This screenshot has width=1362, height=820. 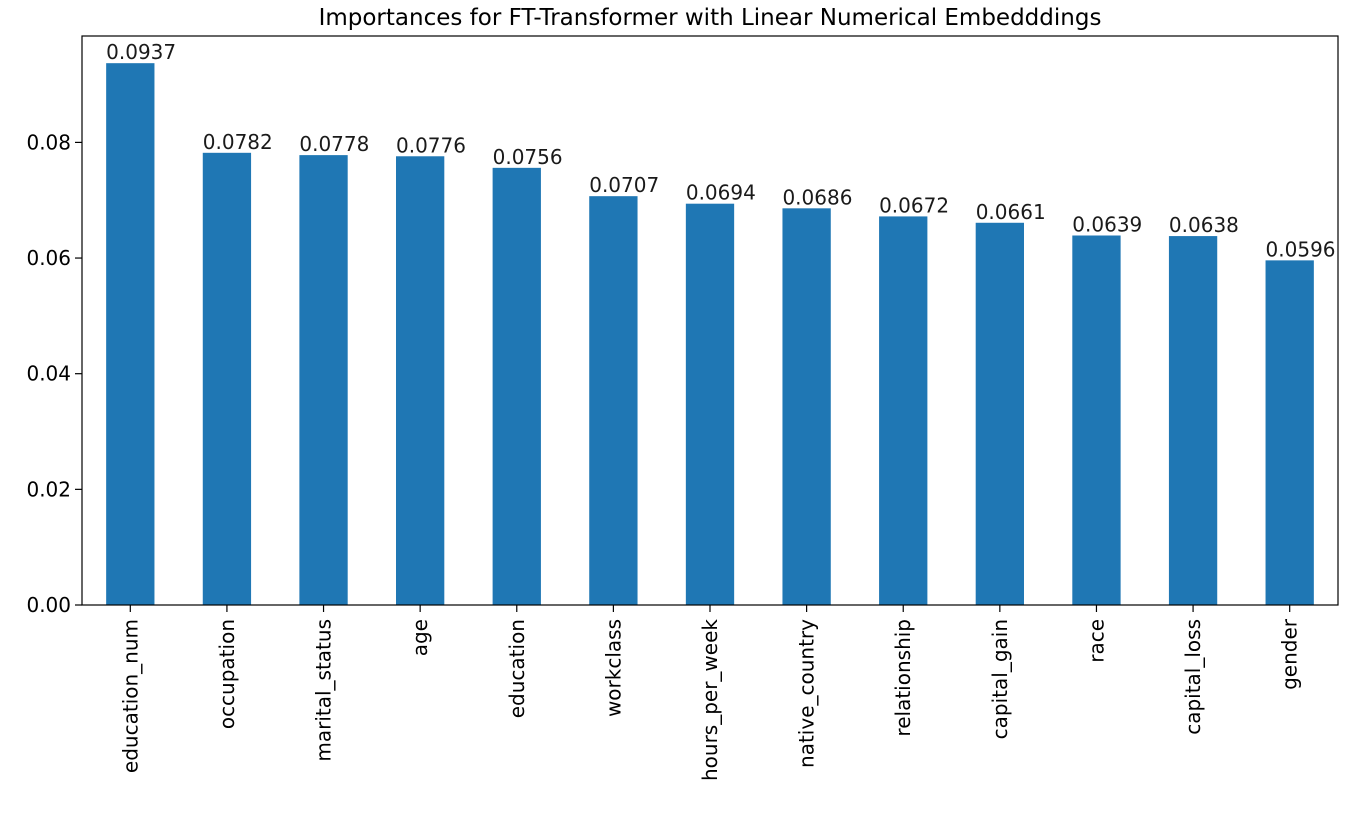 I want to click on x-tick-label: workclass, so click(x=613, y=668).